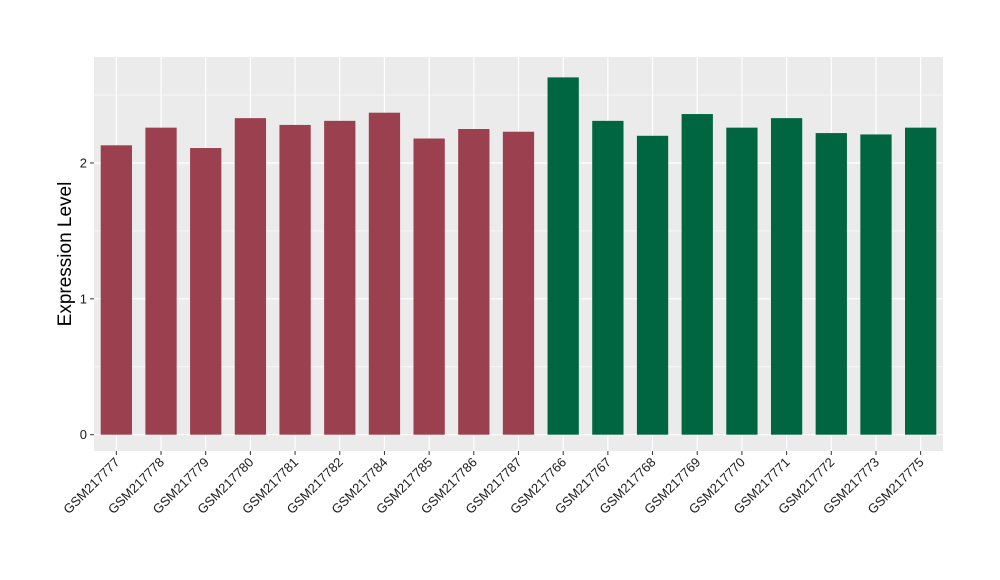 The image size is (1000, 580). What do you see at coordinates (563, 256) in the screenshot?
I see `bar-GSM217766` at bounding box center [563, 256].